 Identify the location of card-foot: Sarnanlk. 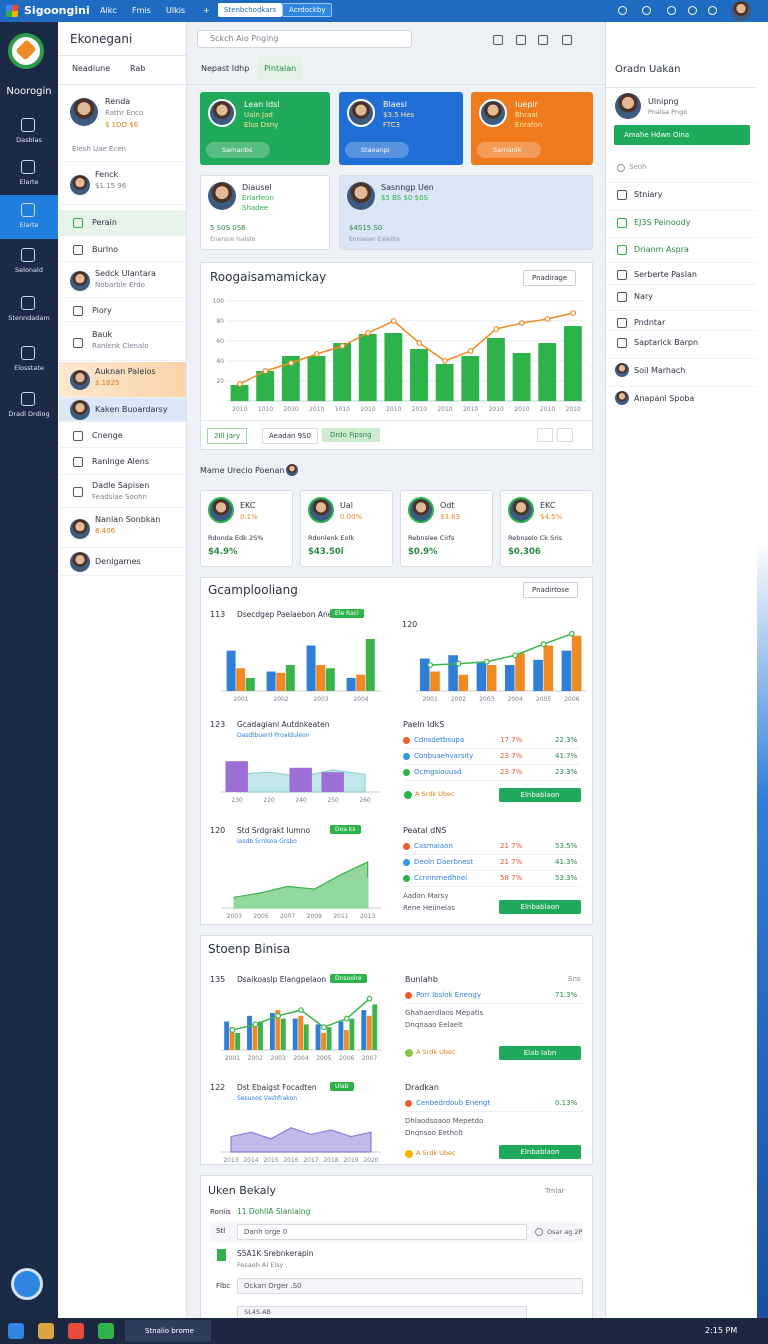
(507, 150).